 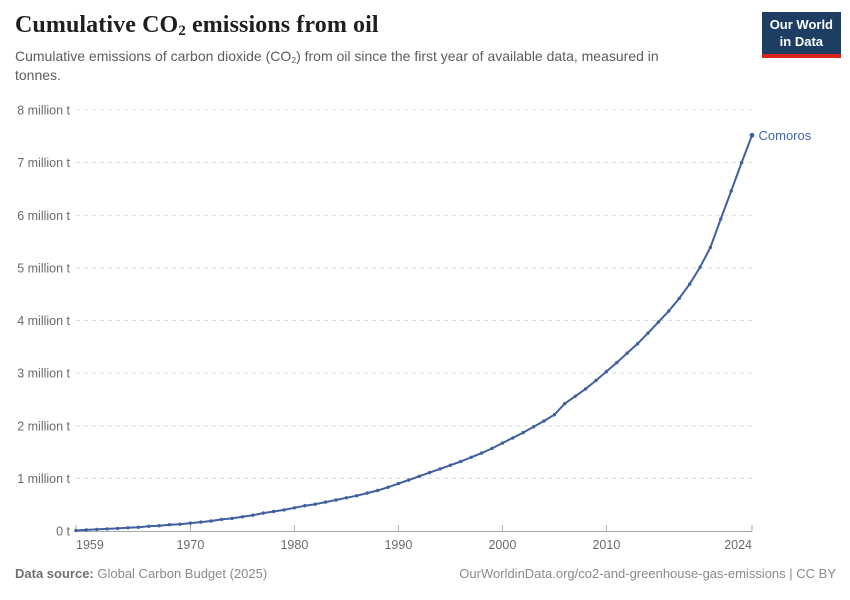 I want to click on x-axis-tick-label: 2024, so click(x=738, y=545).